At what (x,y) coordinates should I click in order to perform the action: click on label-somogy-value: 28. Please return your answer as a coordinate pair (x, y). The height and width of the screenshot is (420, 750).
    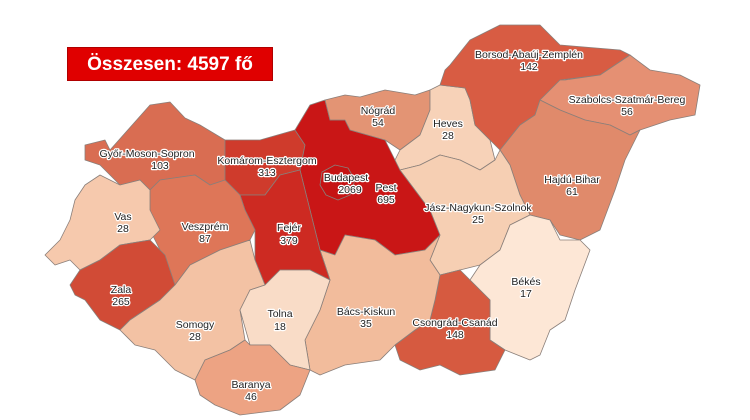
    Looking at the image, I should click on (195, 337).